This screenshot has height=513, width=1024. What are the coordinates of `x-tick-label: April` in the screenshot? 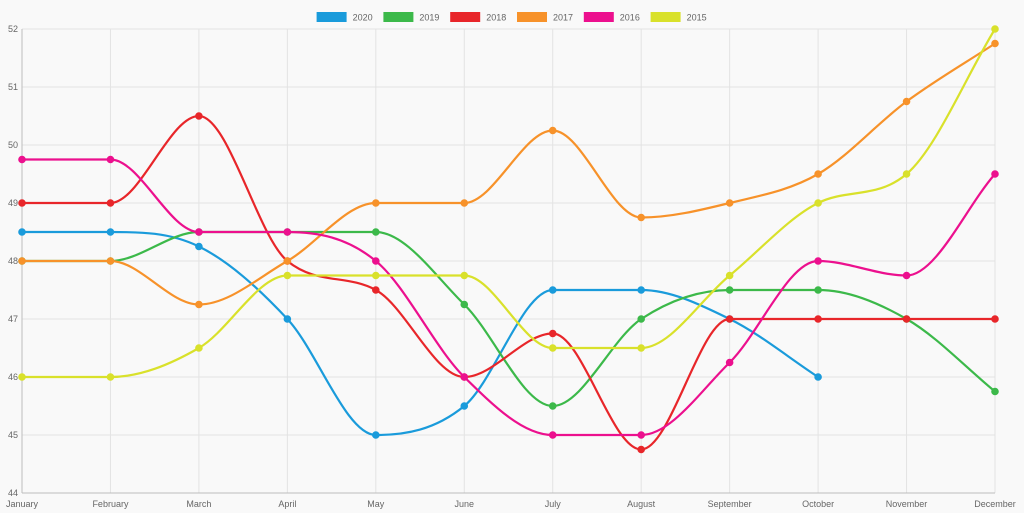 It's located at (287, 504).